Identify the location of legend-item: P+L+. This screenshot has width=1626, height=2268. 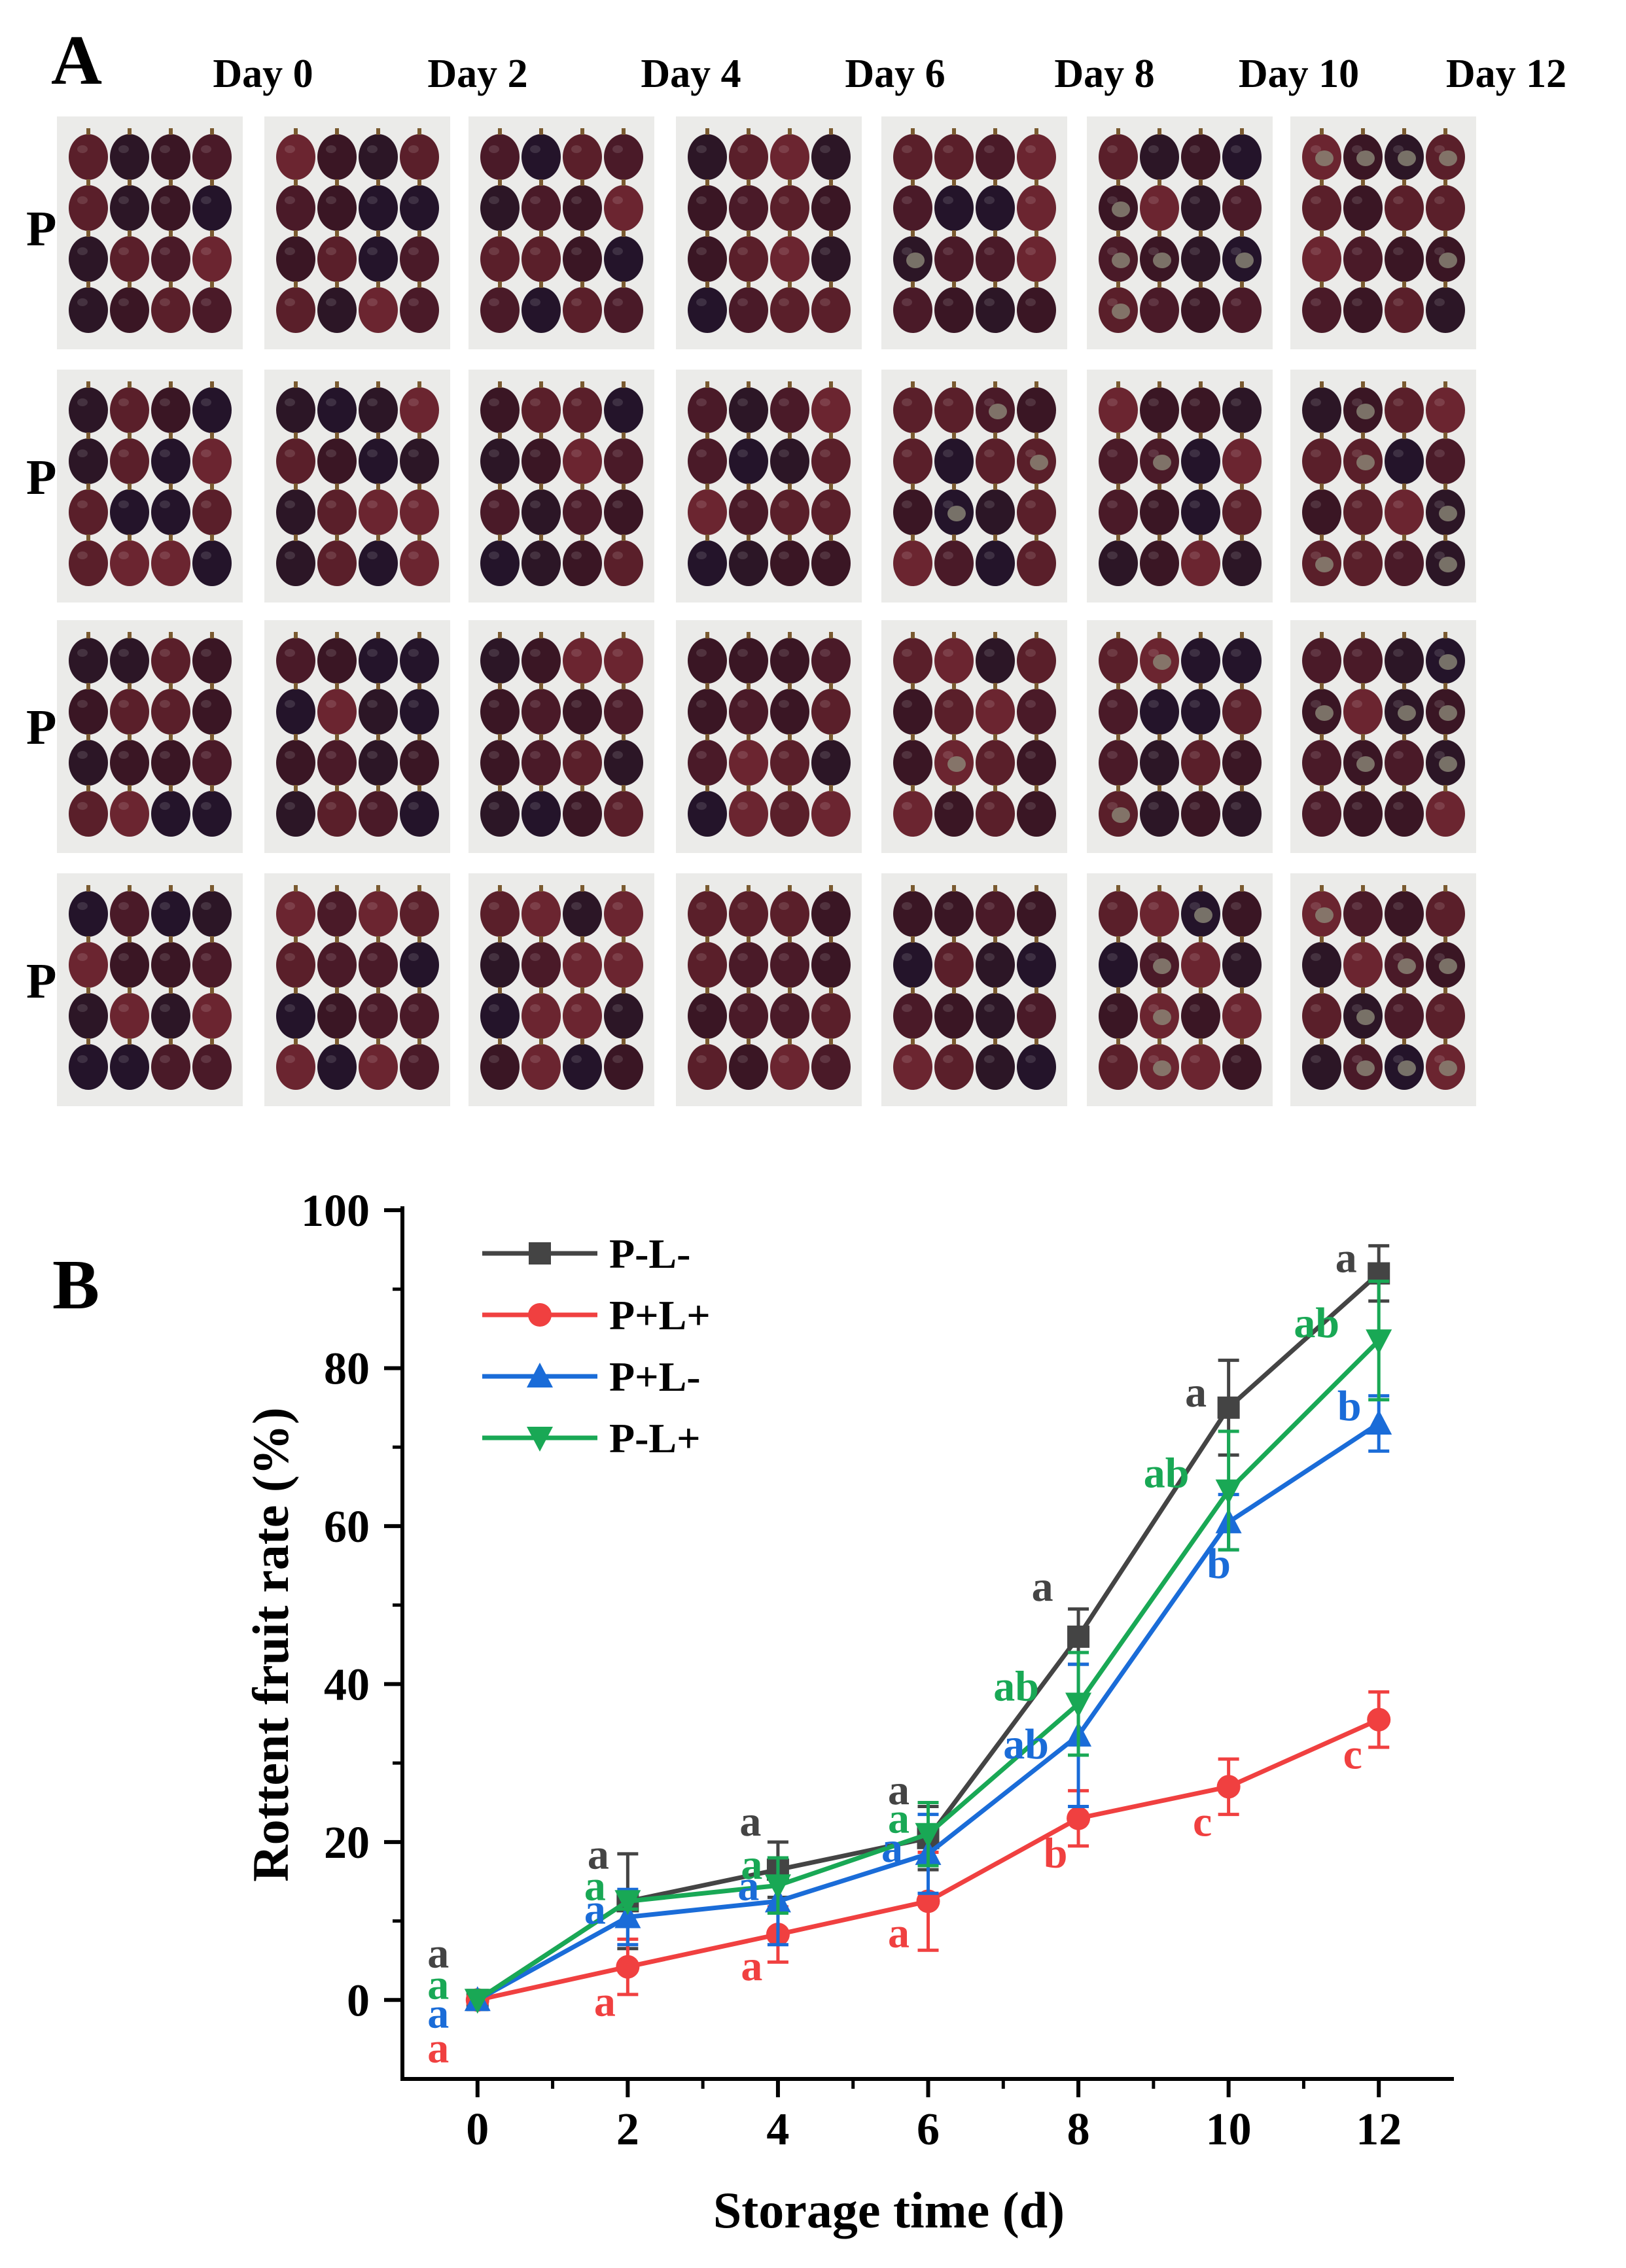
(596, 1315).